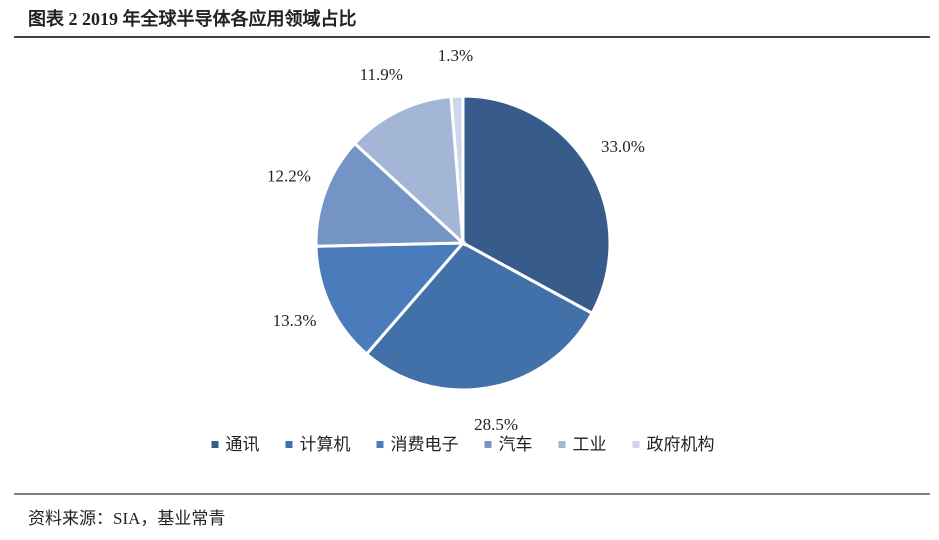  What do you see at coordinates (516, 444) in the screenshot?
I see `legend-label: 汽车` at bounding box center [516, 444].